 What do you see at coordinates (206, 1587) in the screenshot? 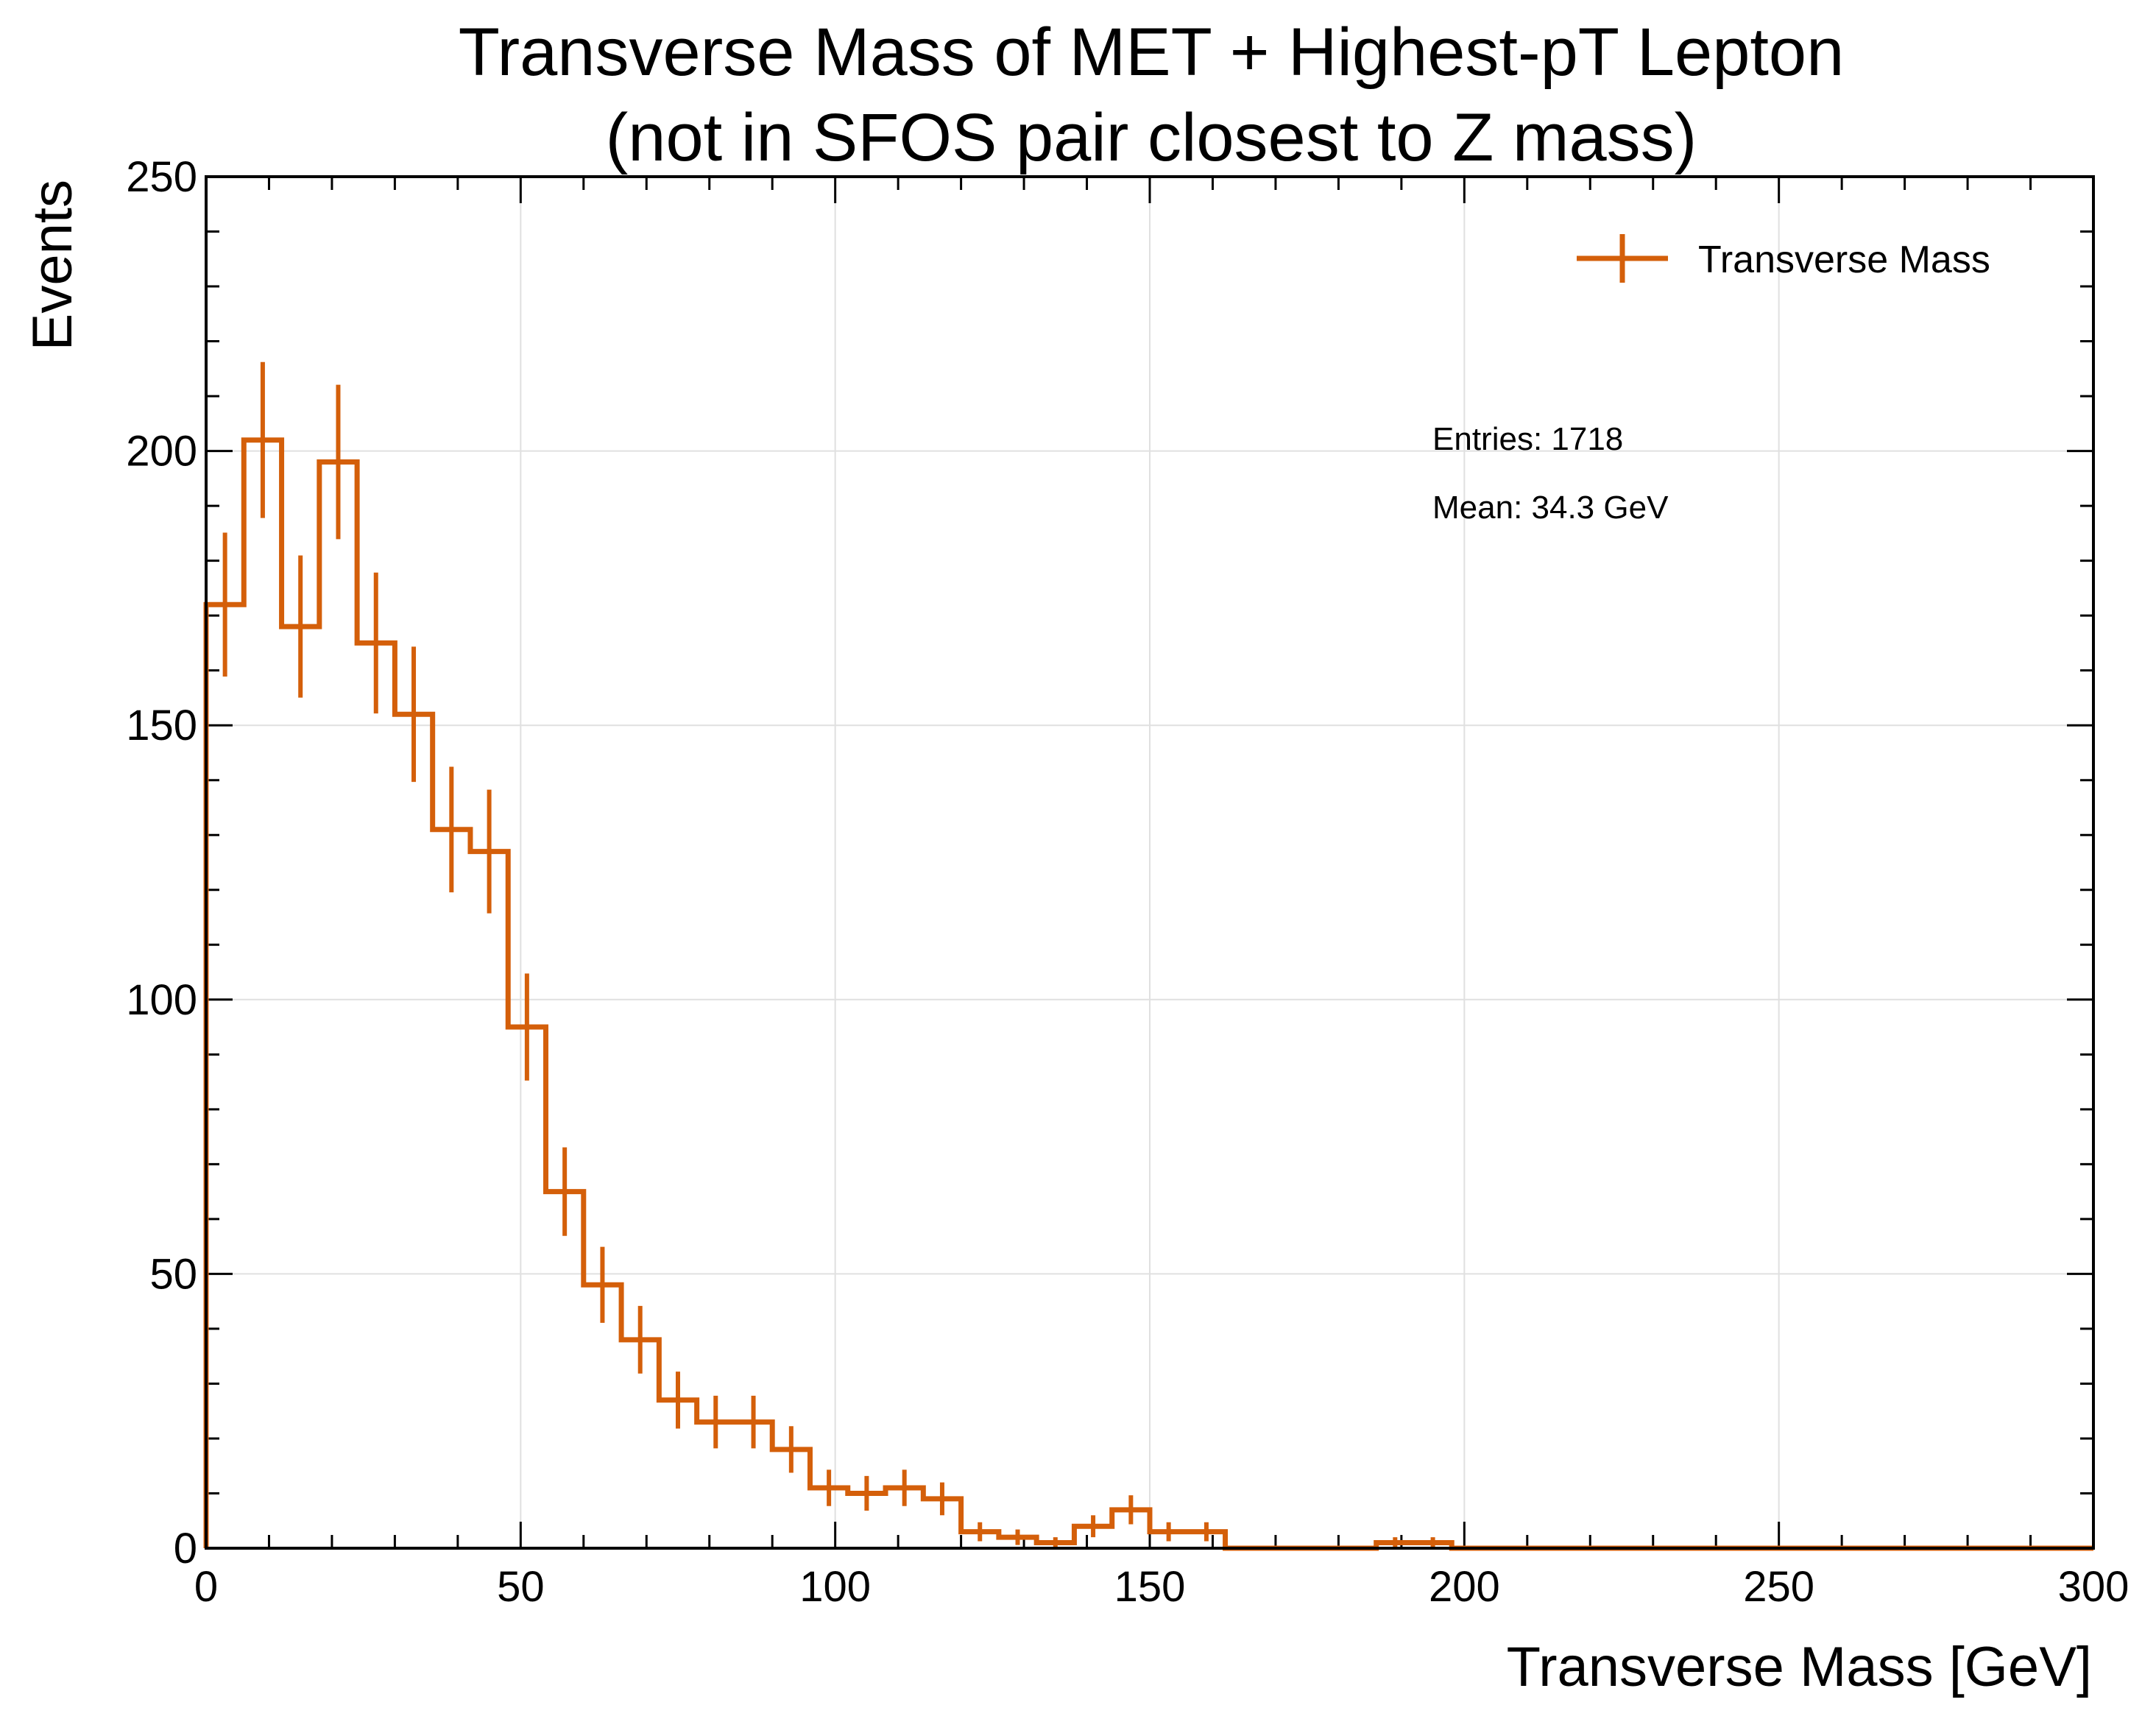
I see `x-tick-label-0: 0` at bounding box center [206, 1587].